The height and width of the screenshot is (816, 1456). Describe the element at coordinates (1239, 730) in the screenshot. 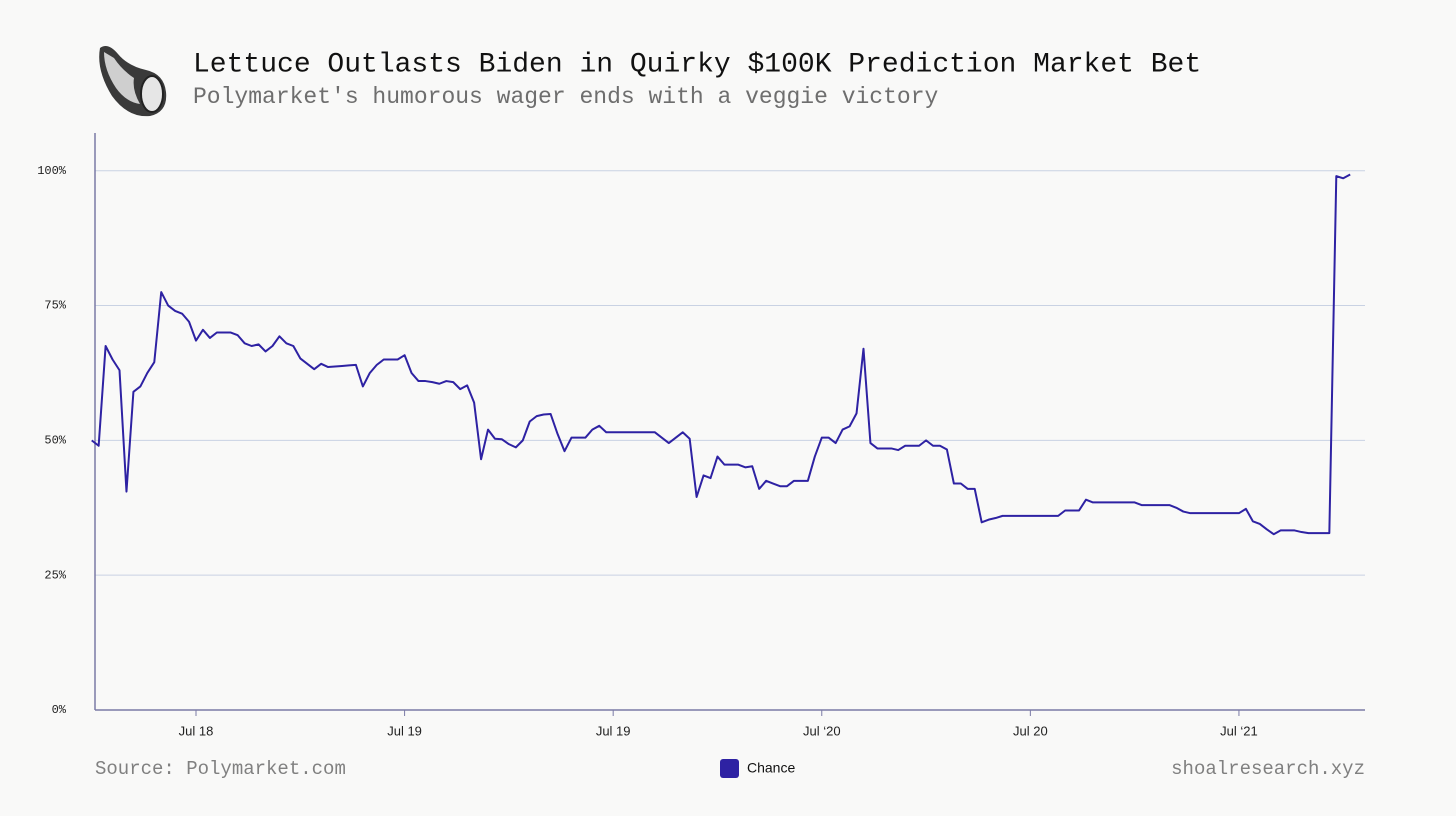

I see `x-tick-label: Jul ‘21` at that location.